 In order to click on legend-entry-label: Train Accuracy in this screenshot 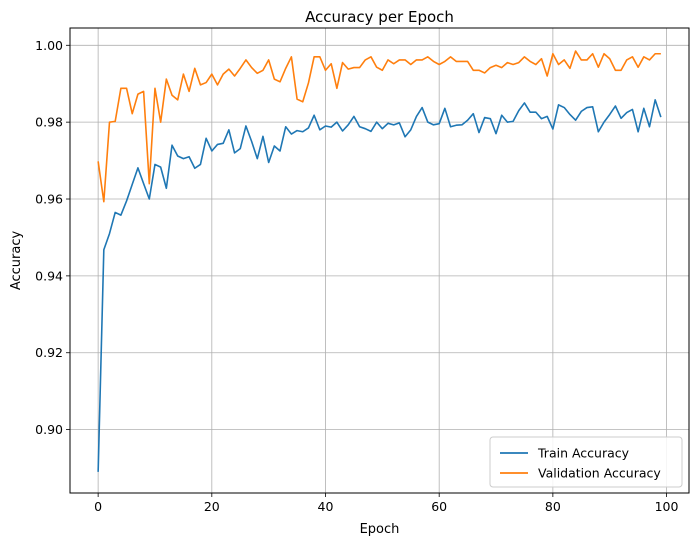, I will do `click(583, 453)`.